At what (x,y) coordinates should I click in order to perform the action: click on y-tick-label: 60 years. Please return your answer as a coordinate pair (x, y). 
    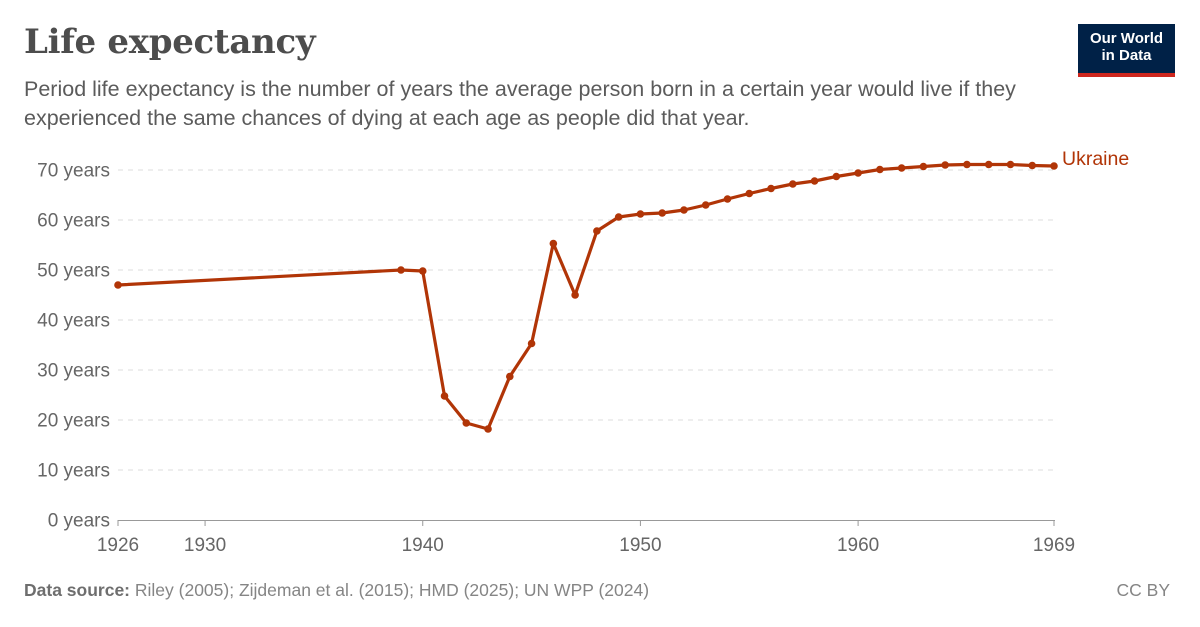
    Looking at the image, I should click on (73, 221).